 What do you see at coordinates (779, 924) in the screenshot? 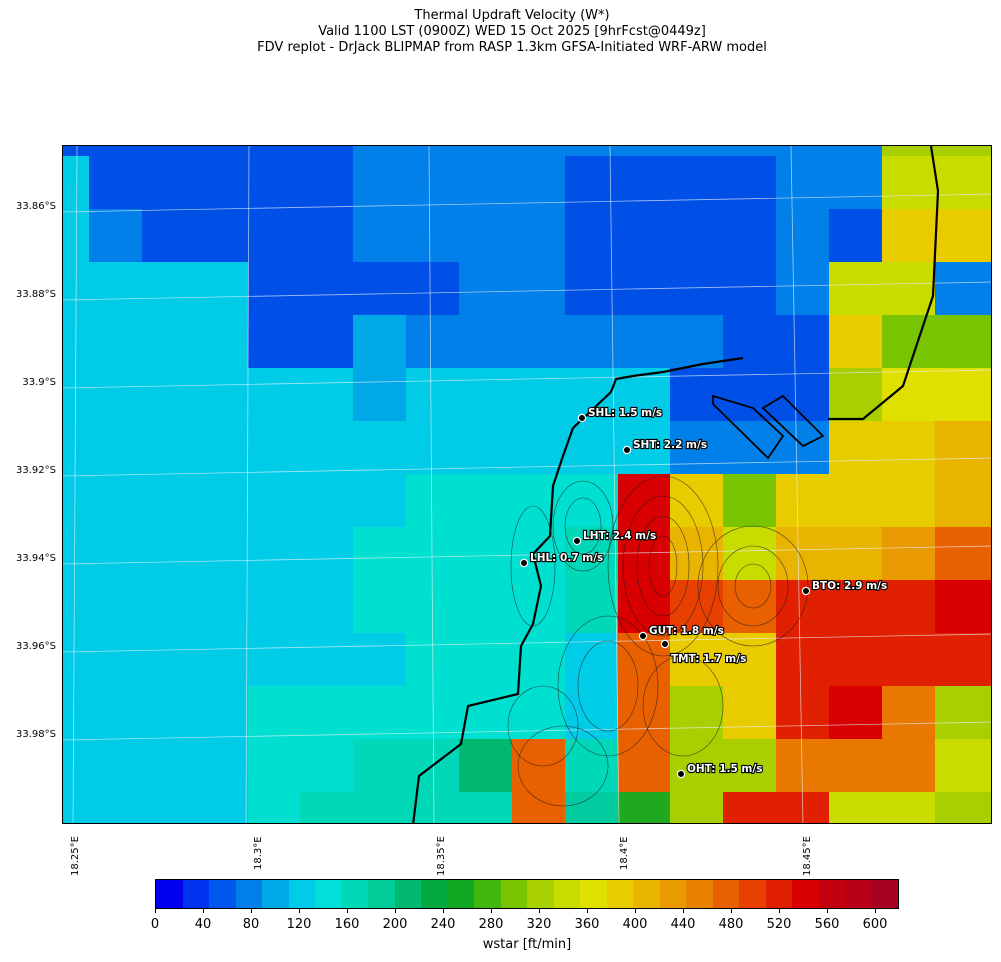
I see `colorbar-tick-label: 520` at bounding box center [779, 924].